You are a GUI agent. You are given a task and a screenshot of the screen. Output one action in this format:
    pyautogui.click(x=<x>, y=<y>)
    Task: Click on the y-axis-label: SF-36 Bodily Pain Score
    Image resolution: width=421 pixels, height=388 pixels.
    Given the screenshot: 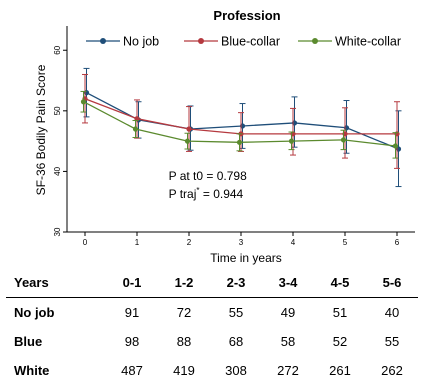 What is the action you would take?
    pyautogui.click(x=41, y=129)
    